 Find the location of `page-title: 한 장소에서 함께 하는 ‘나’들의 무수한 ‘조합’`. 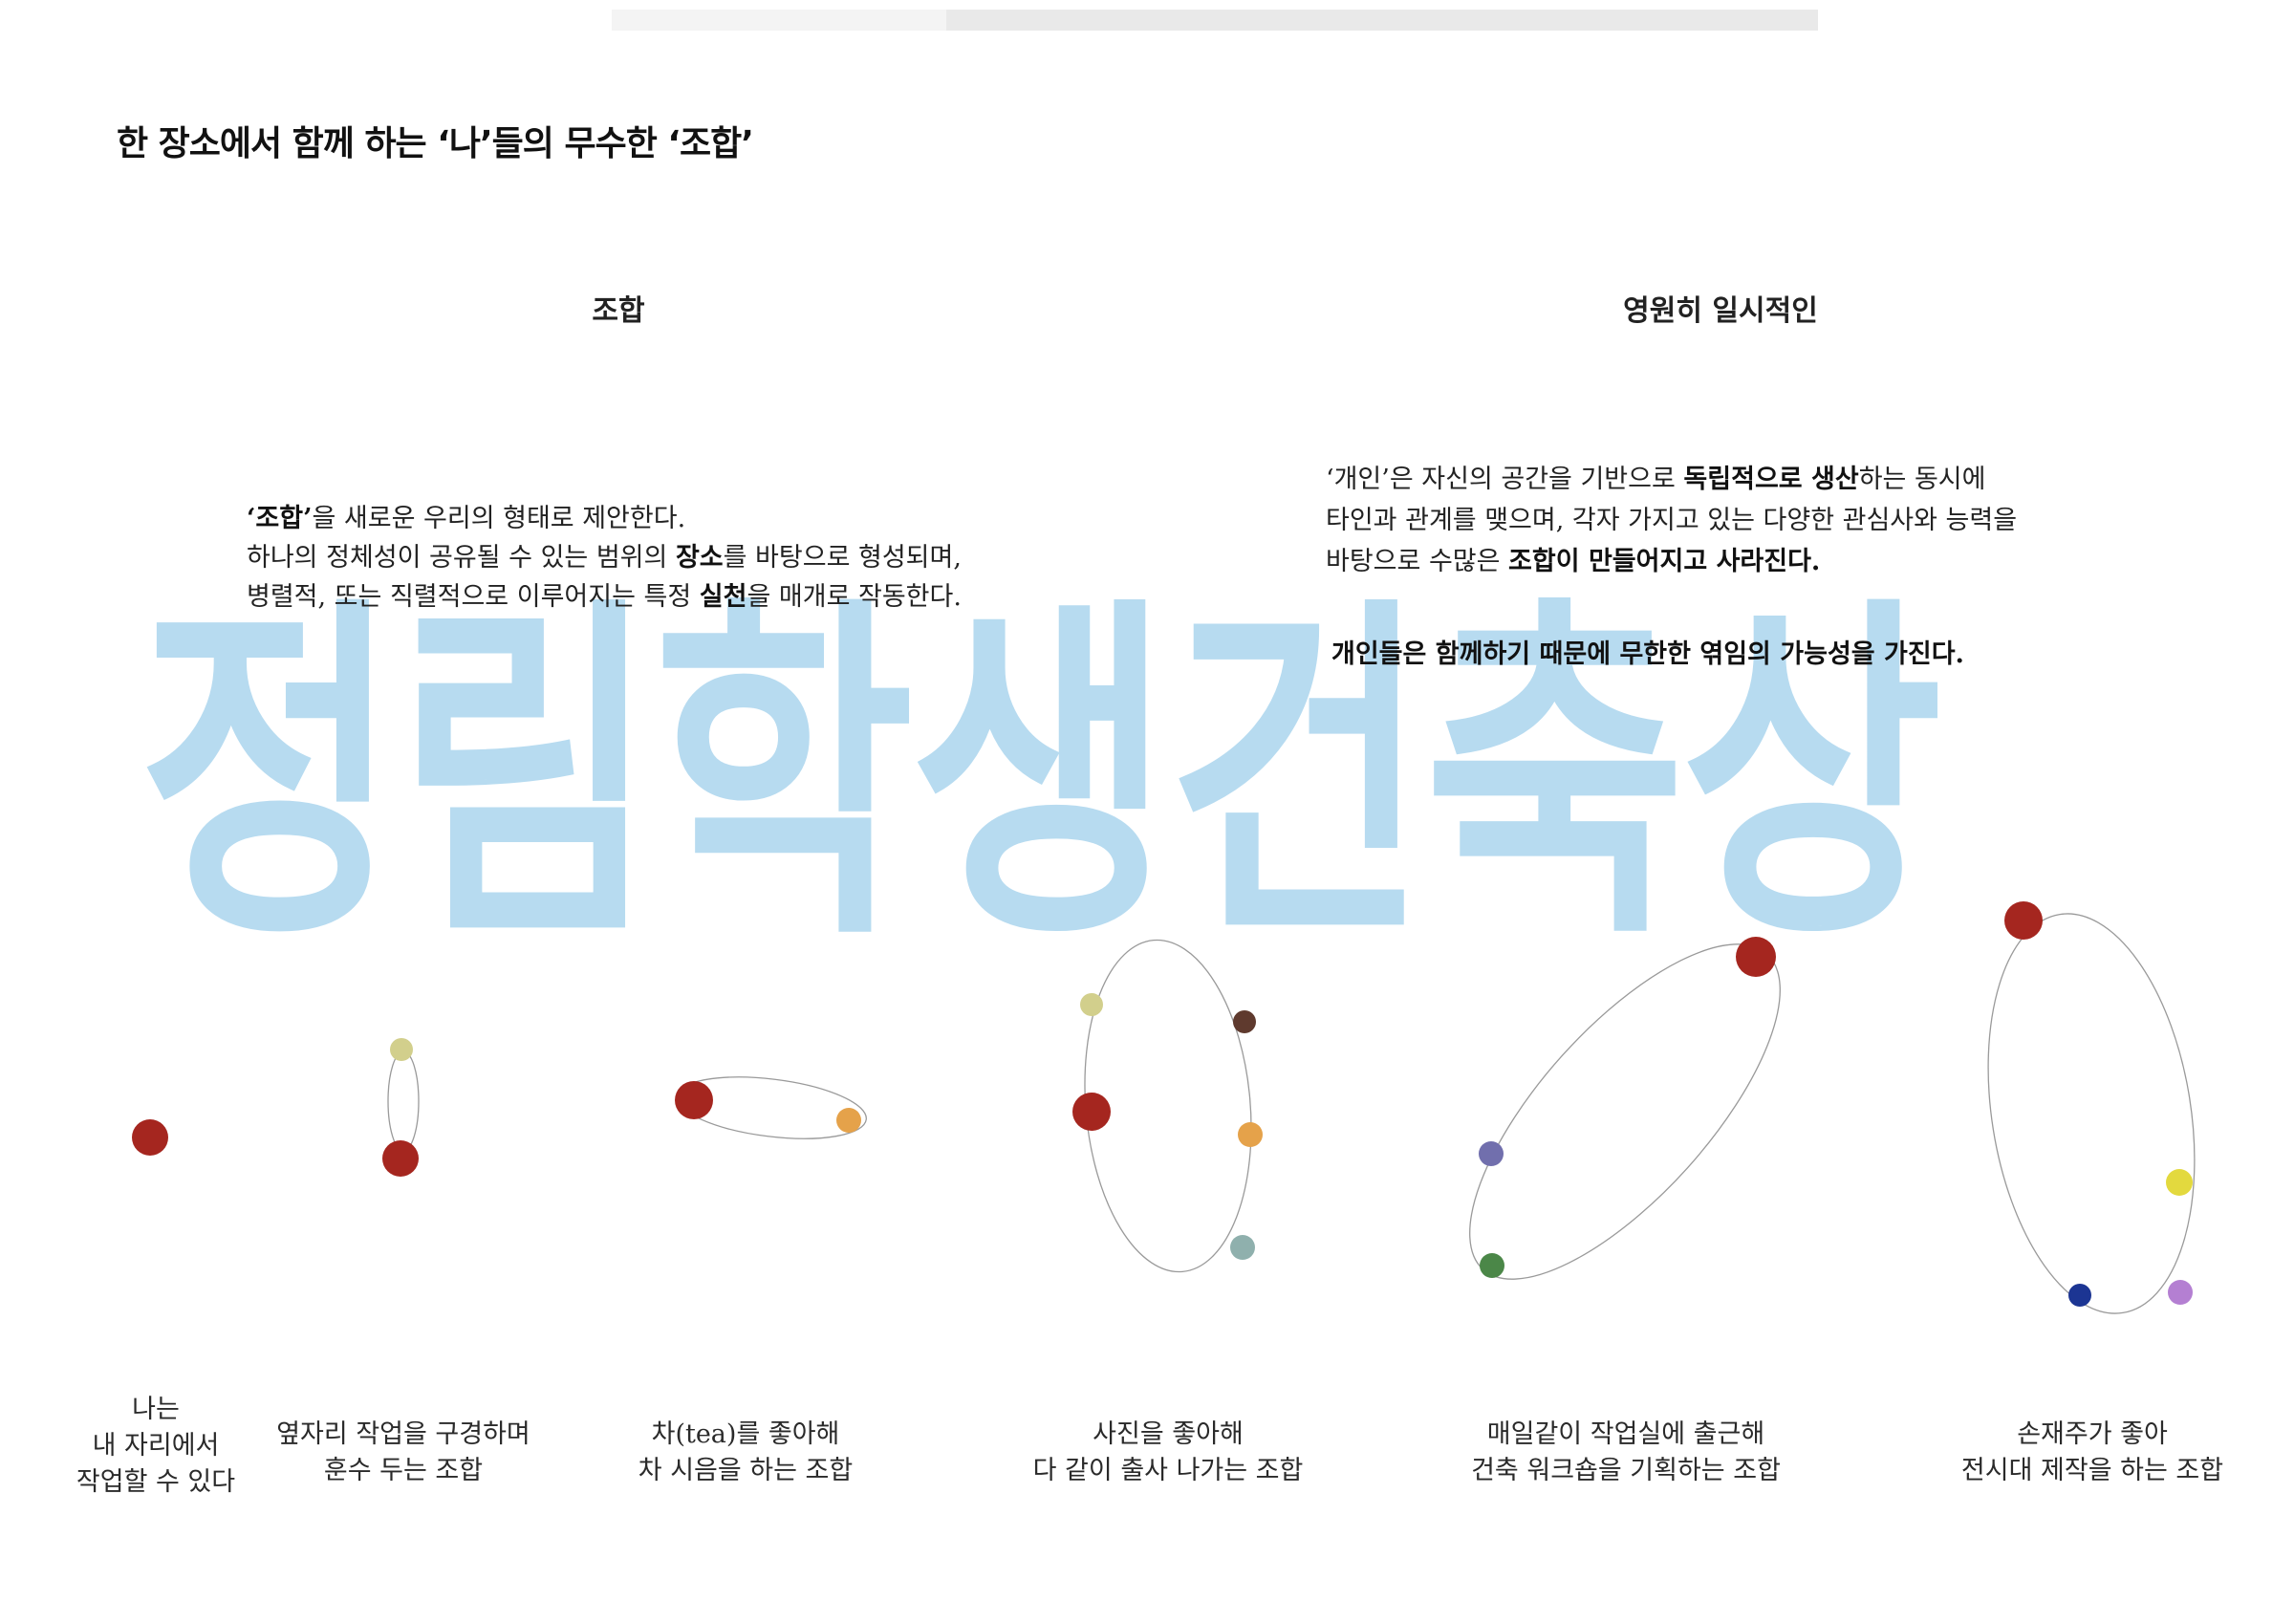

page-title: 한 장소에서 함께 하는 ‘나’들의 무수한 ‘조합’ is located at coordinates (435, 144).